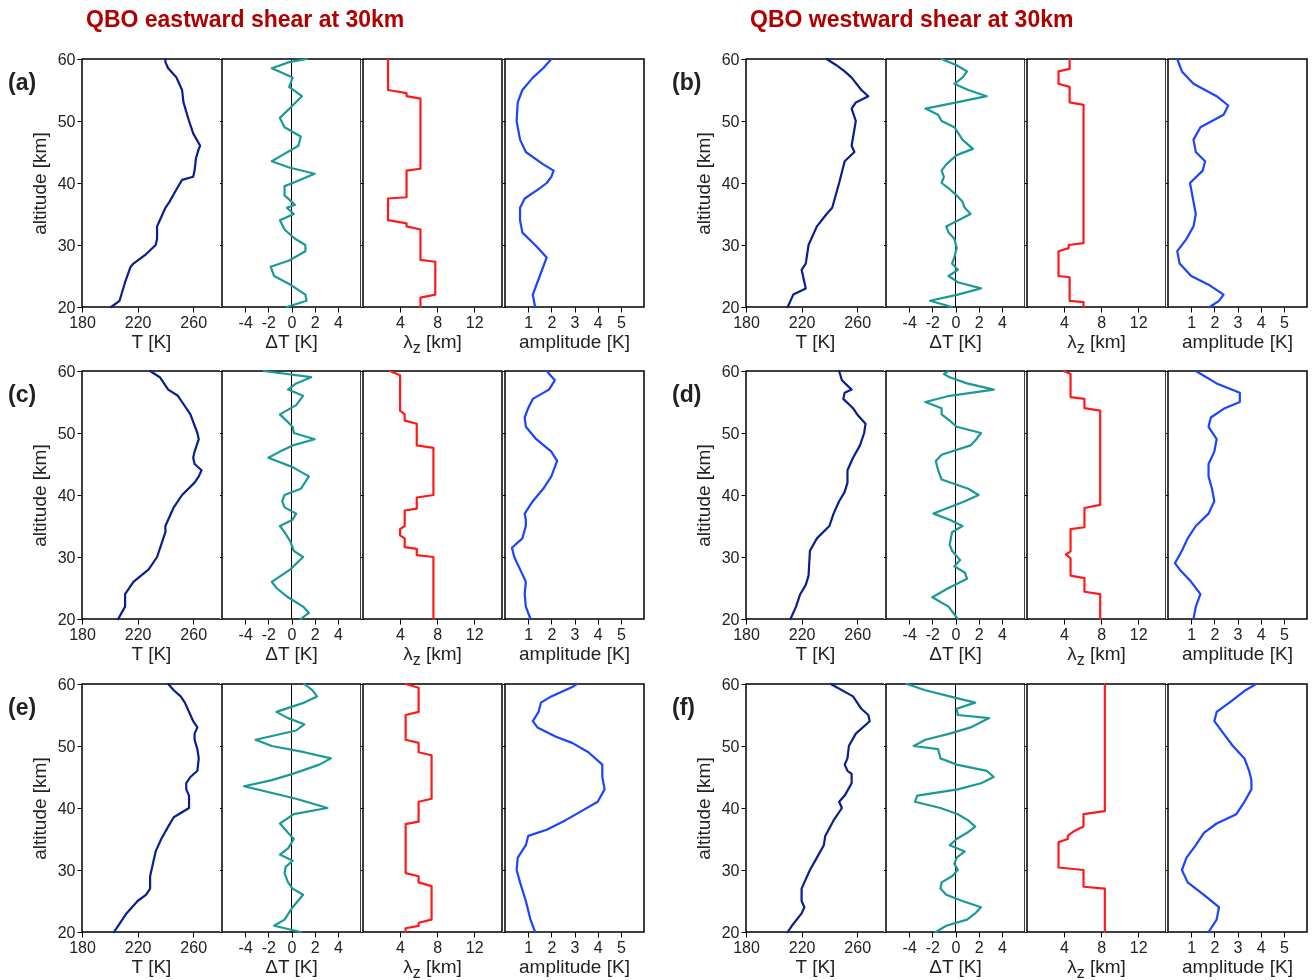 This screenshot has width=1312, height=980. Describe the element at coordinates (687, 394) in the screenshot. I see `text: (d)` at that location.